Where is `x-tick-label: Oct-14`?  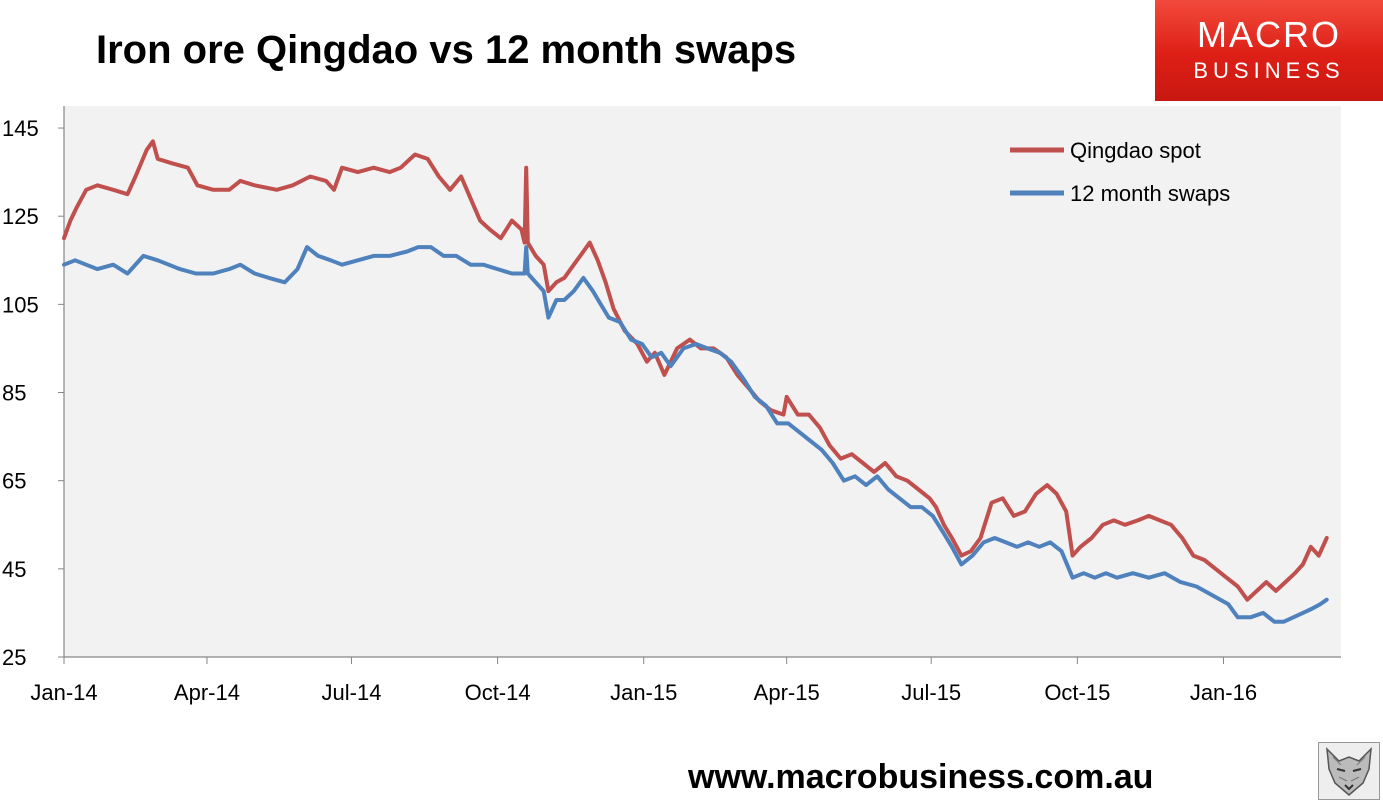 x-tick-label: Oct-14 is located at coordinates (498, 692).